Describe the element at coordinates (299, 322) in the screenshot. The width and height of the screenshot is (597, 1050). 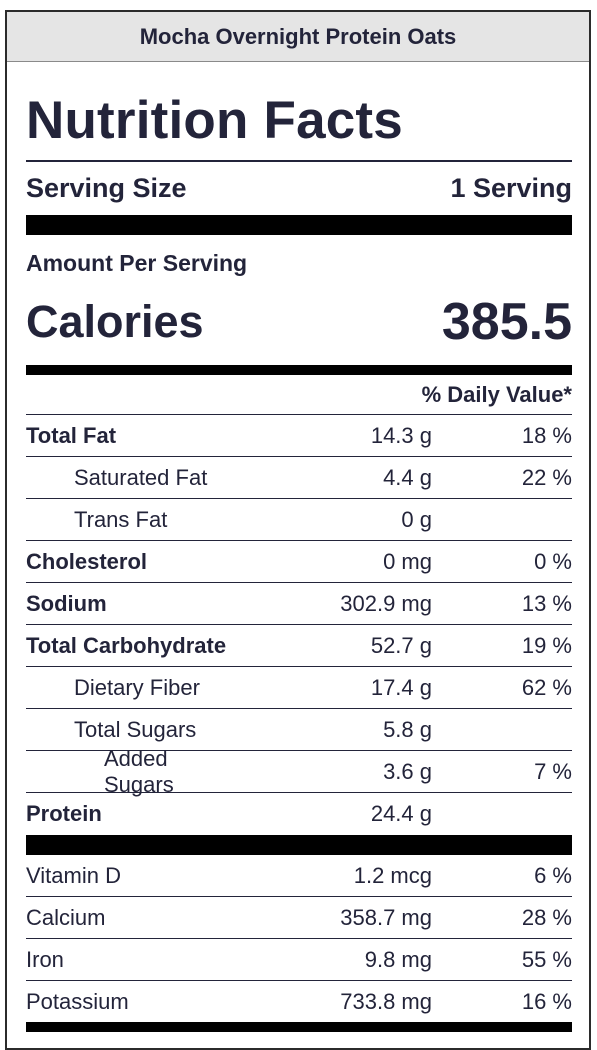
I see `calories-row: Calories 385.5` at that location.